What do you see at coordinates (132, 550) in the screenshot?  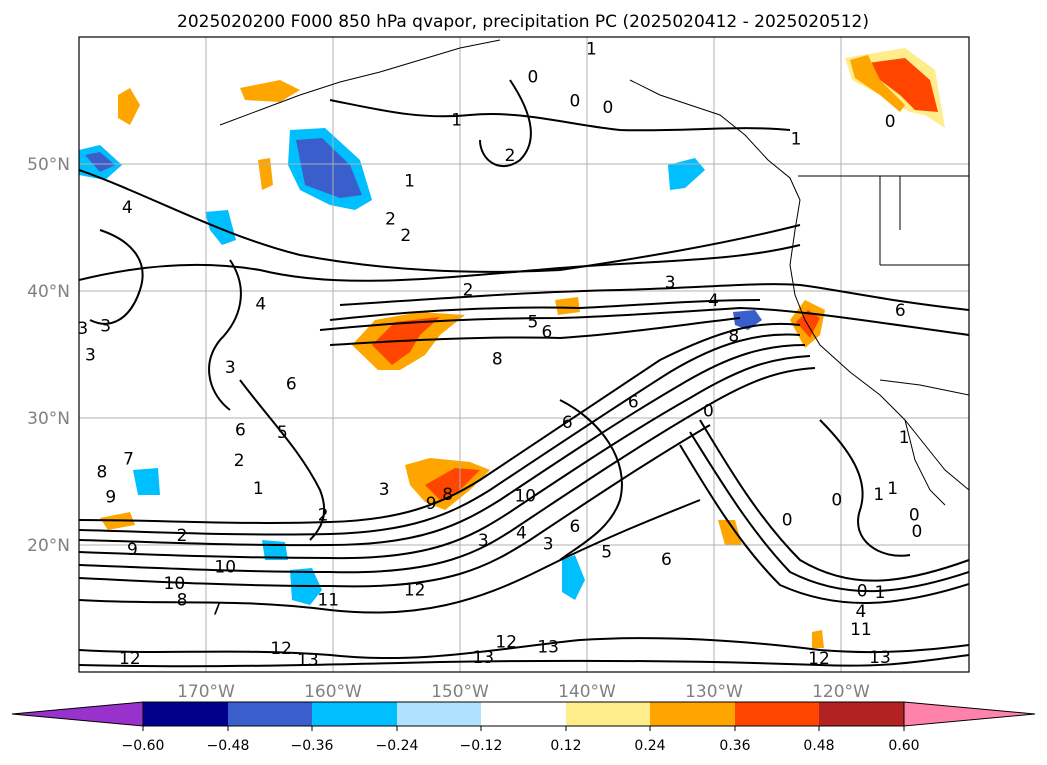 I see `contour-label: 9` at bounding box center [132, 550].